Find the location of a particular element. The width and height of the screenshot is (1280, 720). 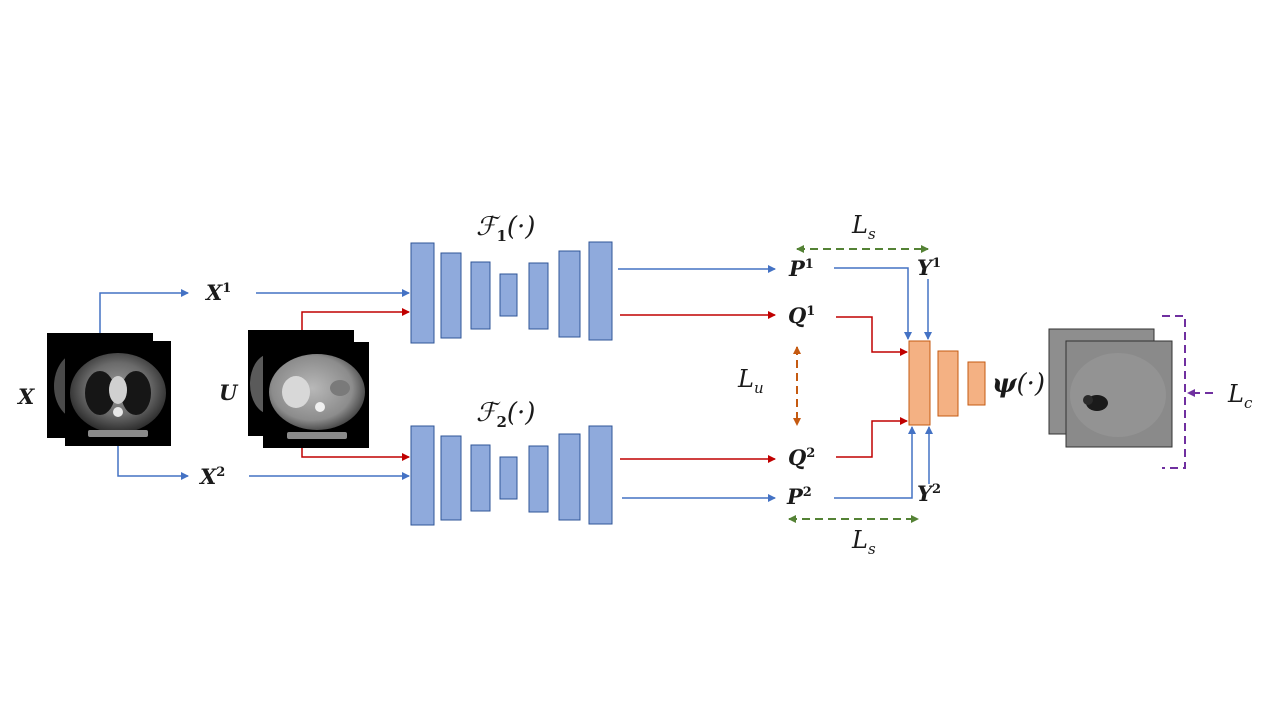

ct-stack-u is located at coordinates (308, 389).